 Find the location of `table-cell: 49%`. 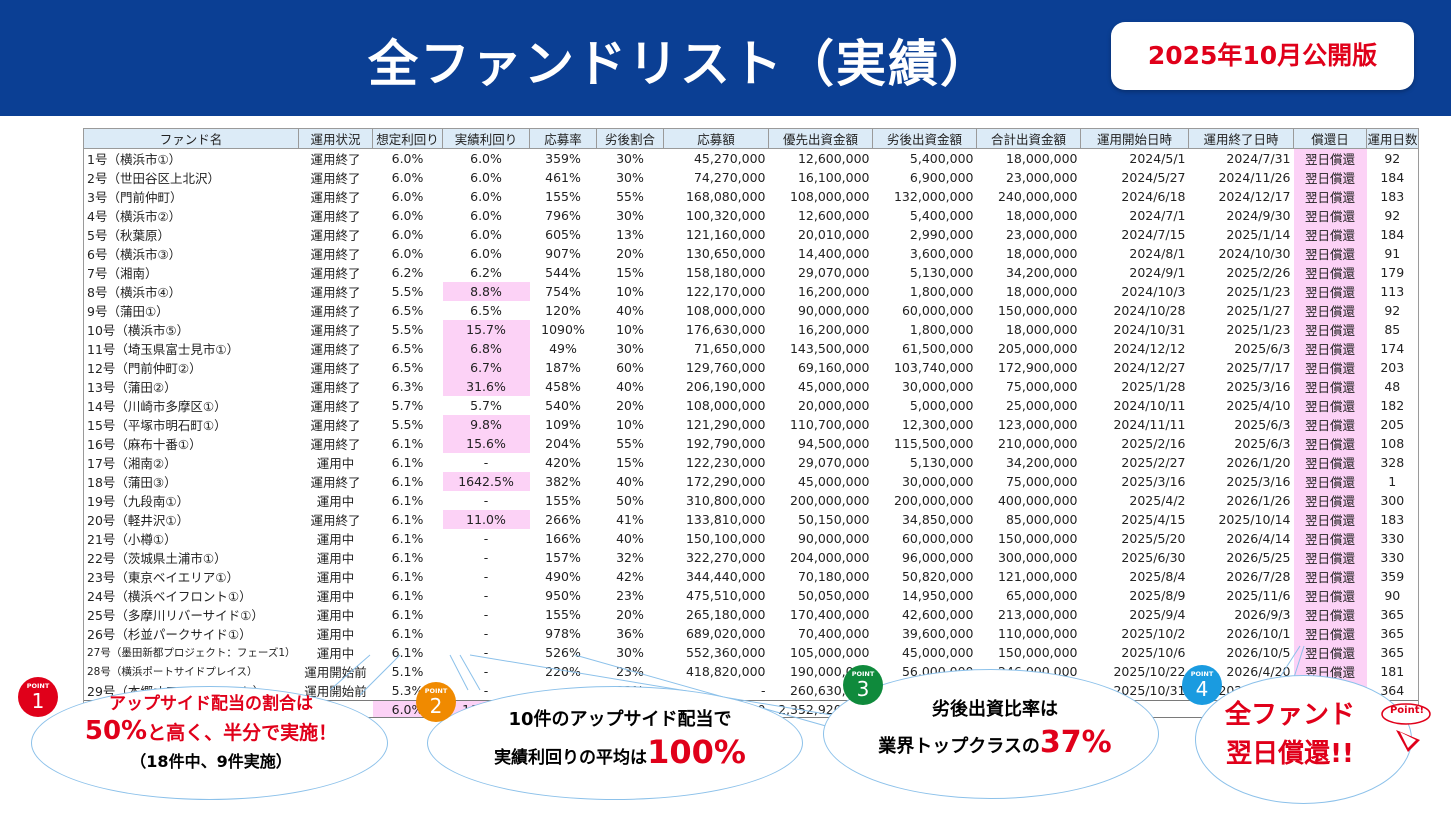

table-cell: 49% is located at coordinates (563, 348).